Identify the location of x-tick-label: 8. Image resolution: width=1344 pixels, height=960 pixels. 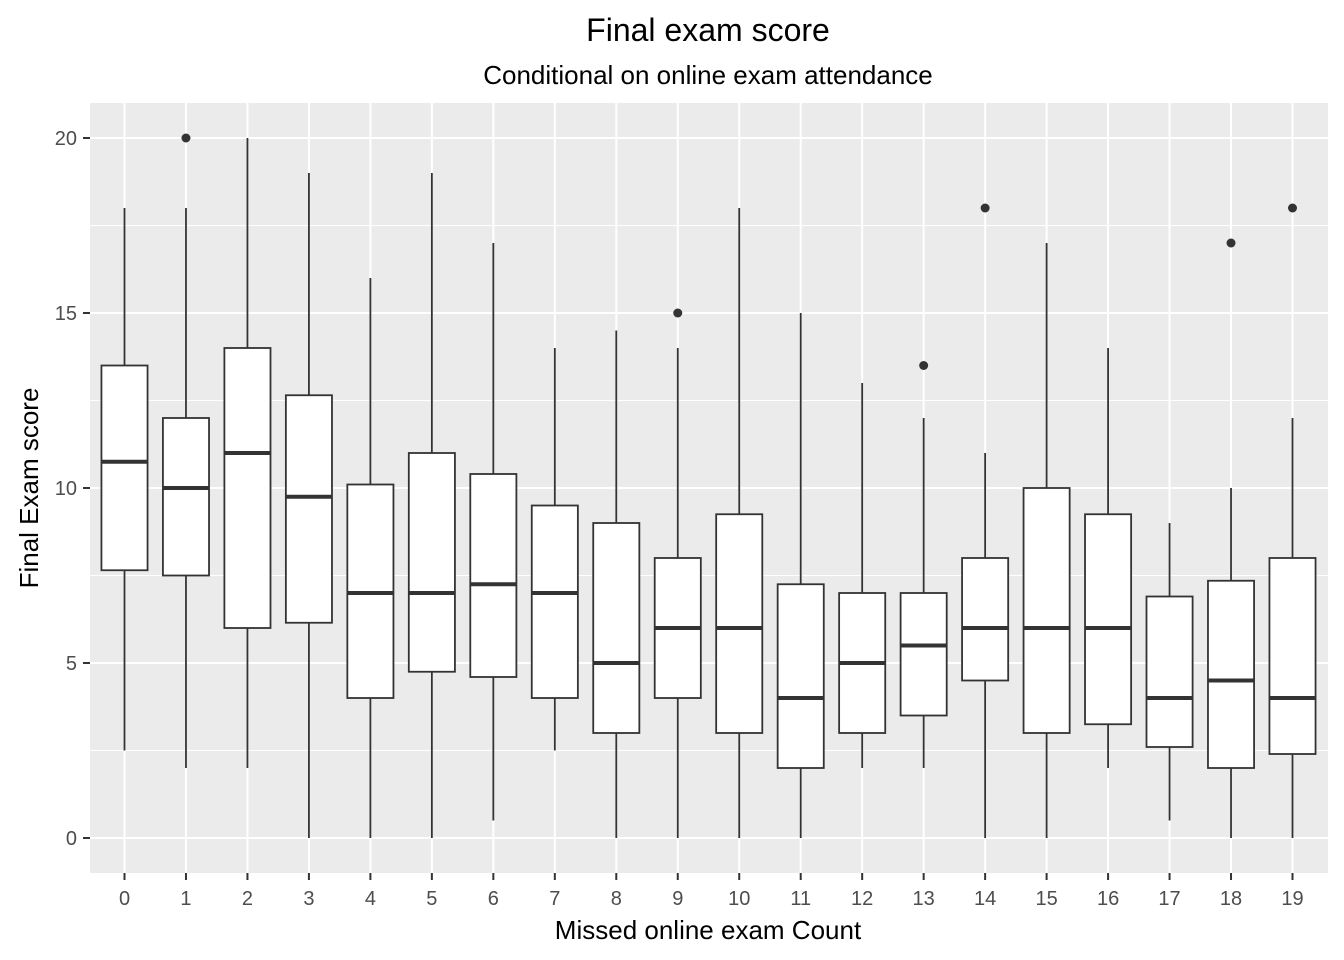
(616, 899).